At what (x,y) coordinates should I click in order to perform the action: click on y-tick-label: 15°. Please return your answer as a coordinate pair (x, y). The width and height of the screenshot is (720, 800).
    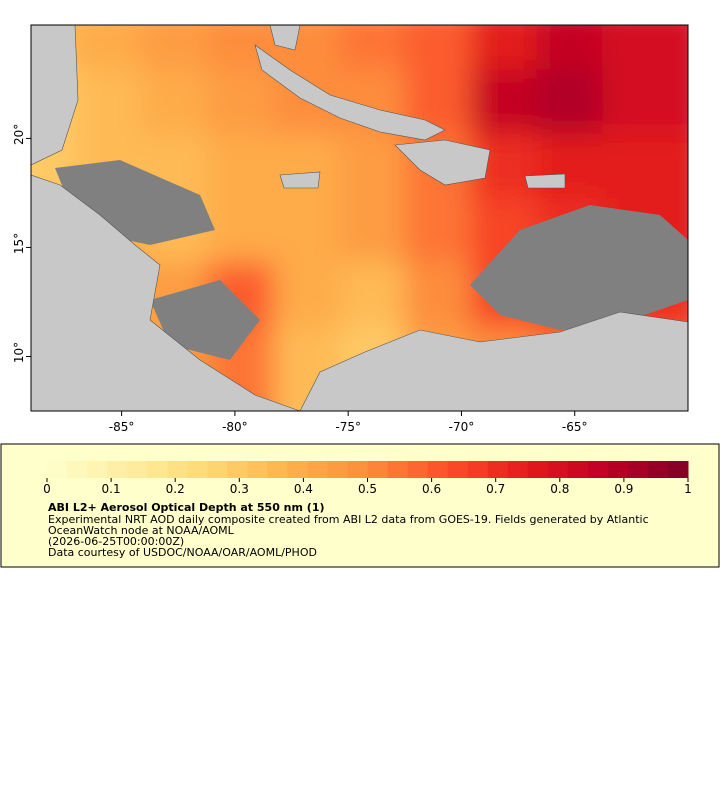
    Looking at the image, I should click on (19, 243).